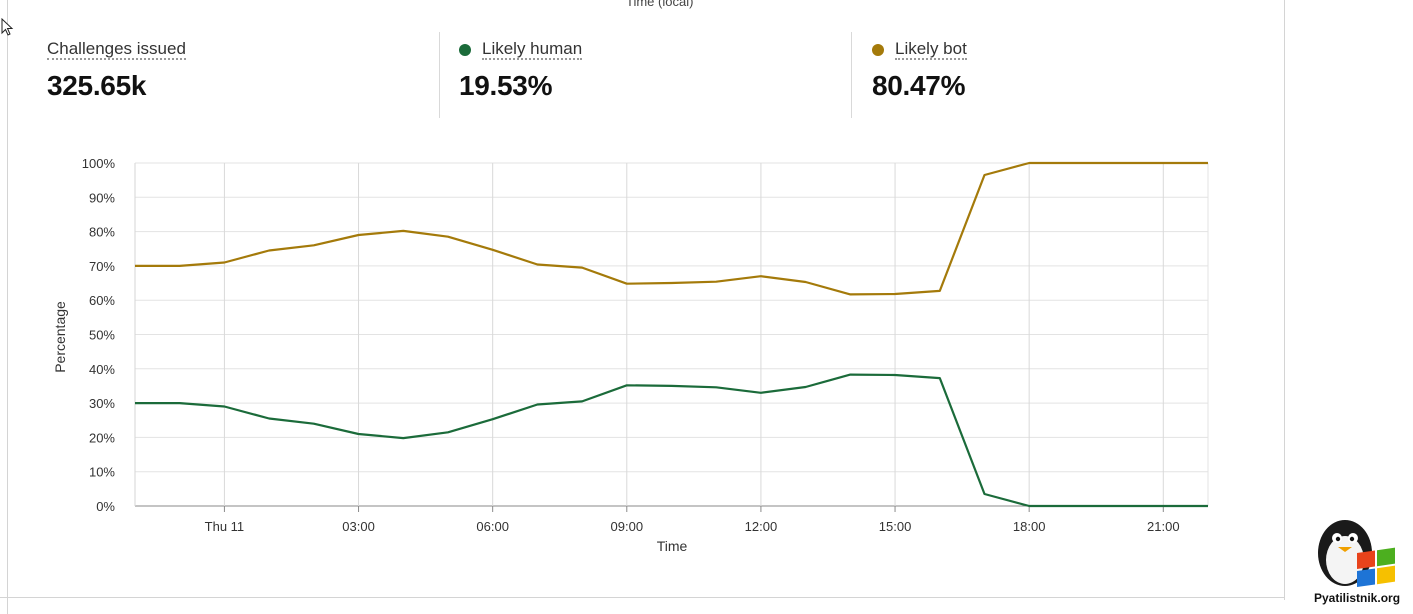  I want to click on y-tick-label: 100%, so click(99, 163).